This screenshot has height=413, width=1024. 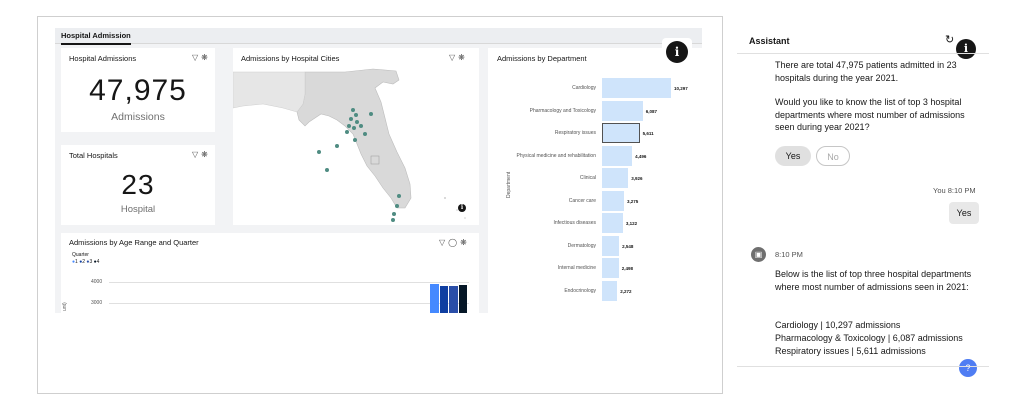 What do you see at coordinates (65, 306) in the screenshot?
I see `y-axis-label: unt)` at bounding box center [65, 306].